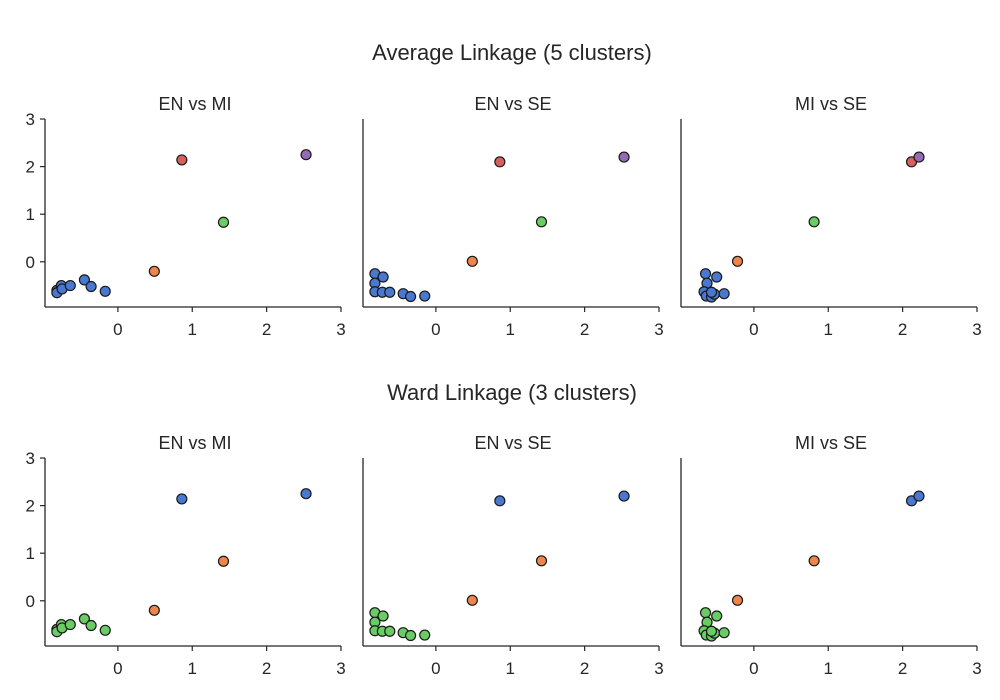  I want to click on panel-4-x-tick-label: 1, so click(192, 668).